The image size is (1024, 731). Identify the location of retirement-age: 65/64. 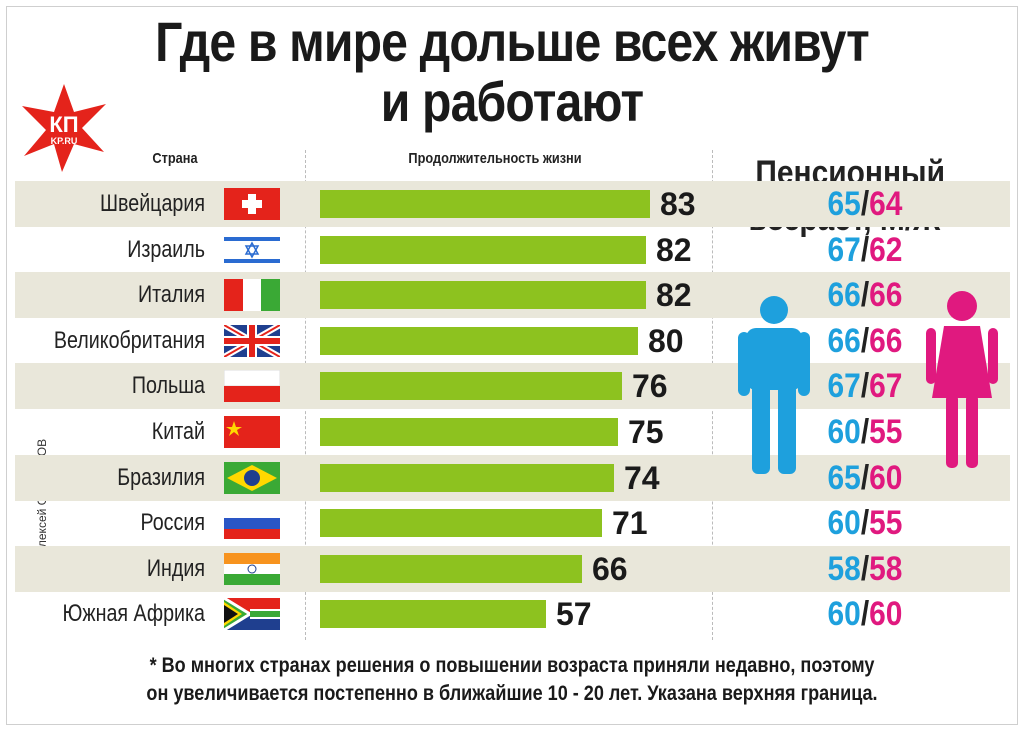
(865, 204).